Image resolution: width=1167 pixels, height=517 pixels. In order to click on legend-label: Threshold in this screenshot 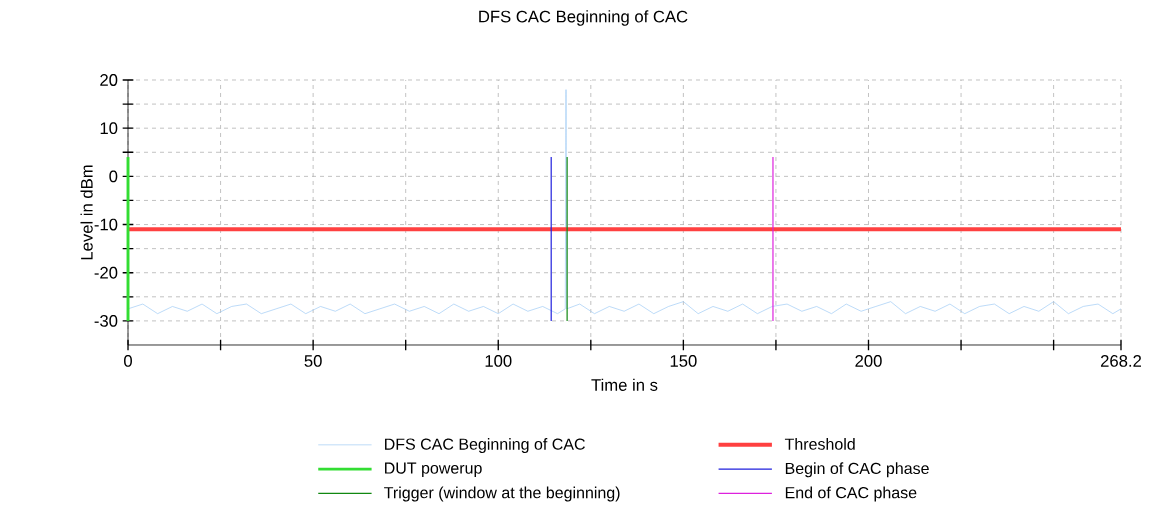, I will do `click(819, 444)`.